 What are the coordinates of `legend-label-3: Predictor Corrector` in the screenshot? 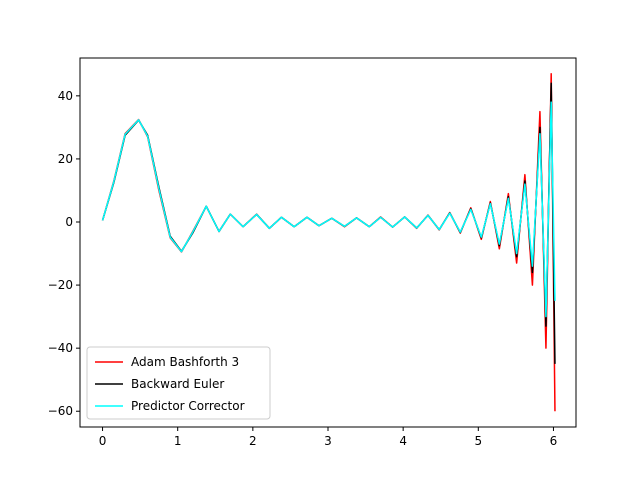 It's located at (188, 406).